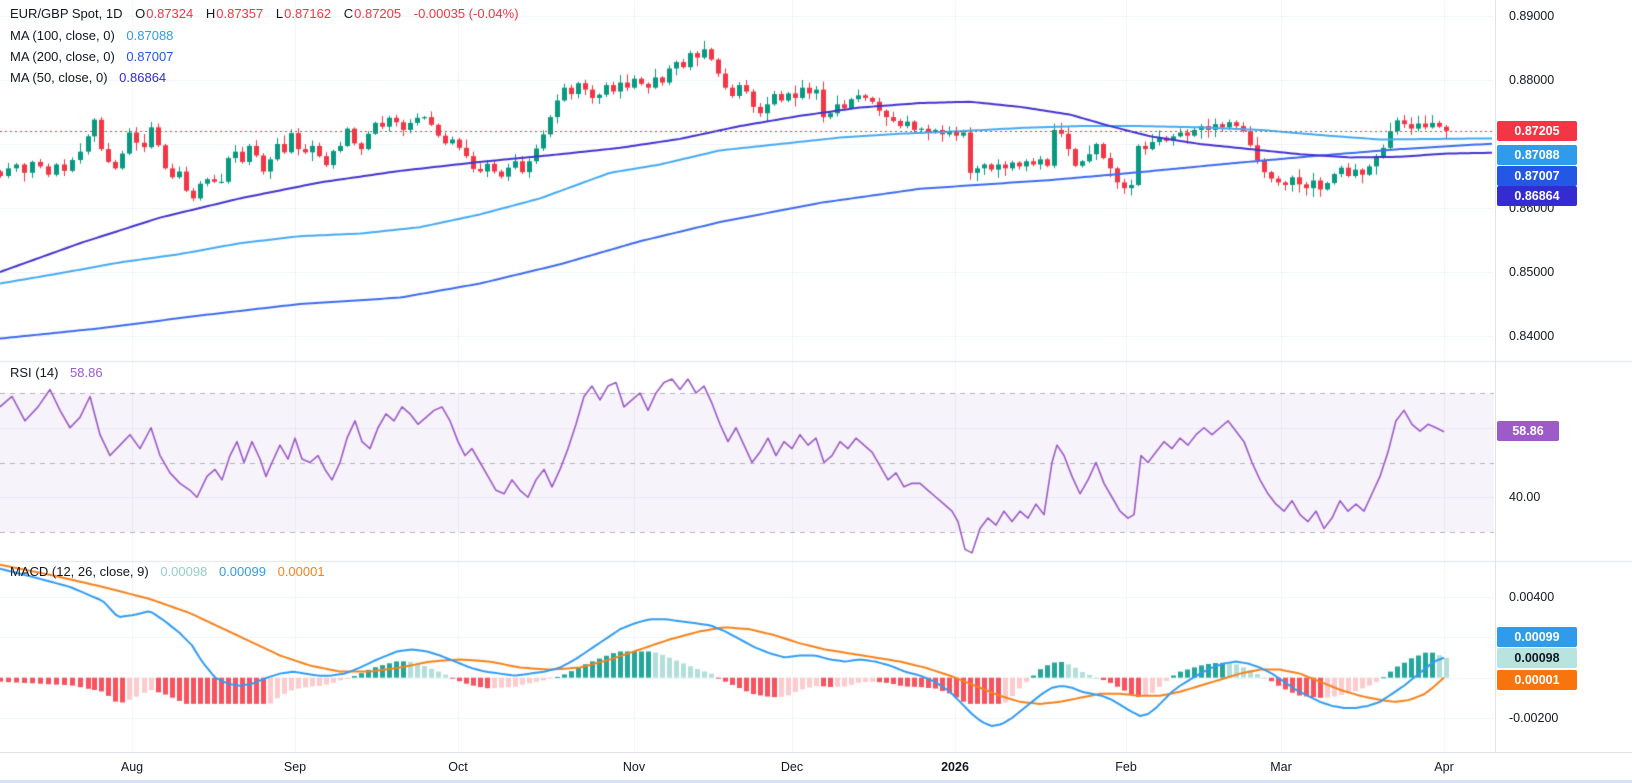  I want to click on ma100-legend-row: MA (100, close, 0) 0.87088, so click(91, 35).